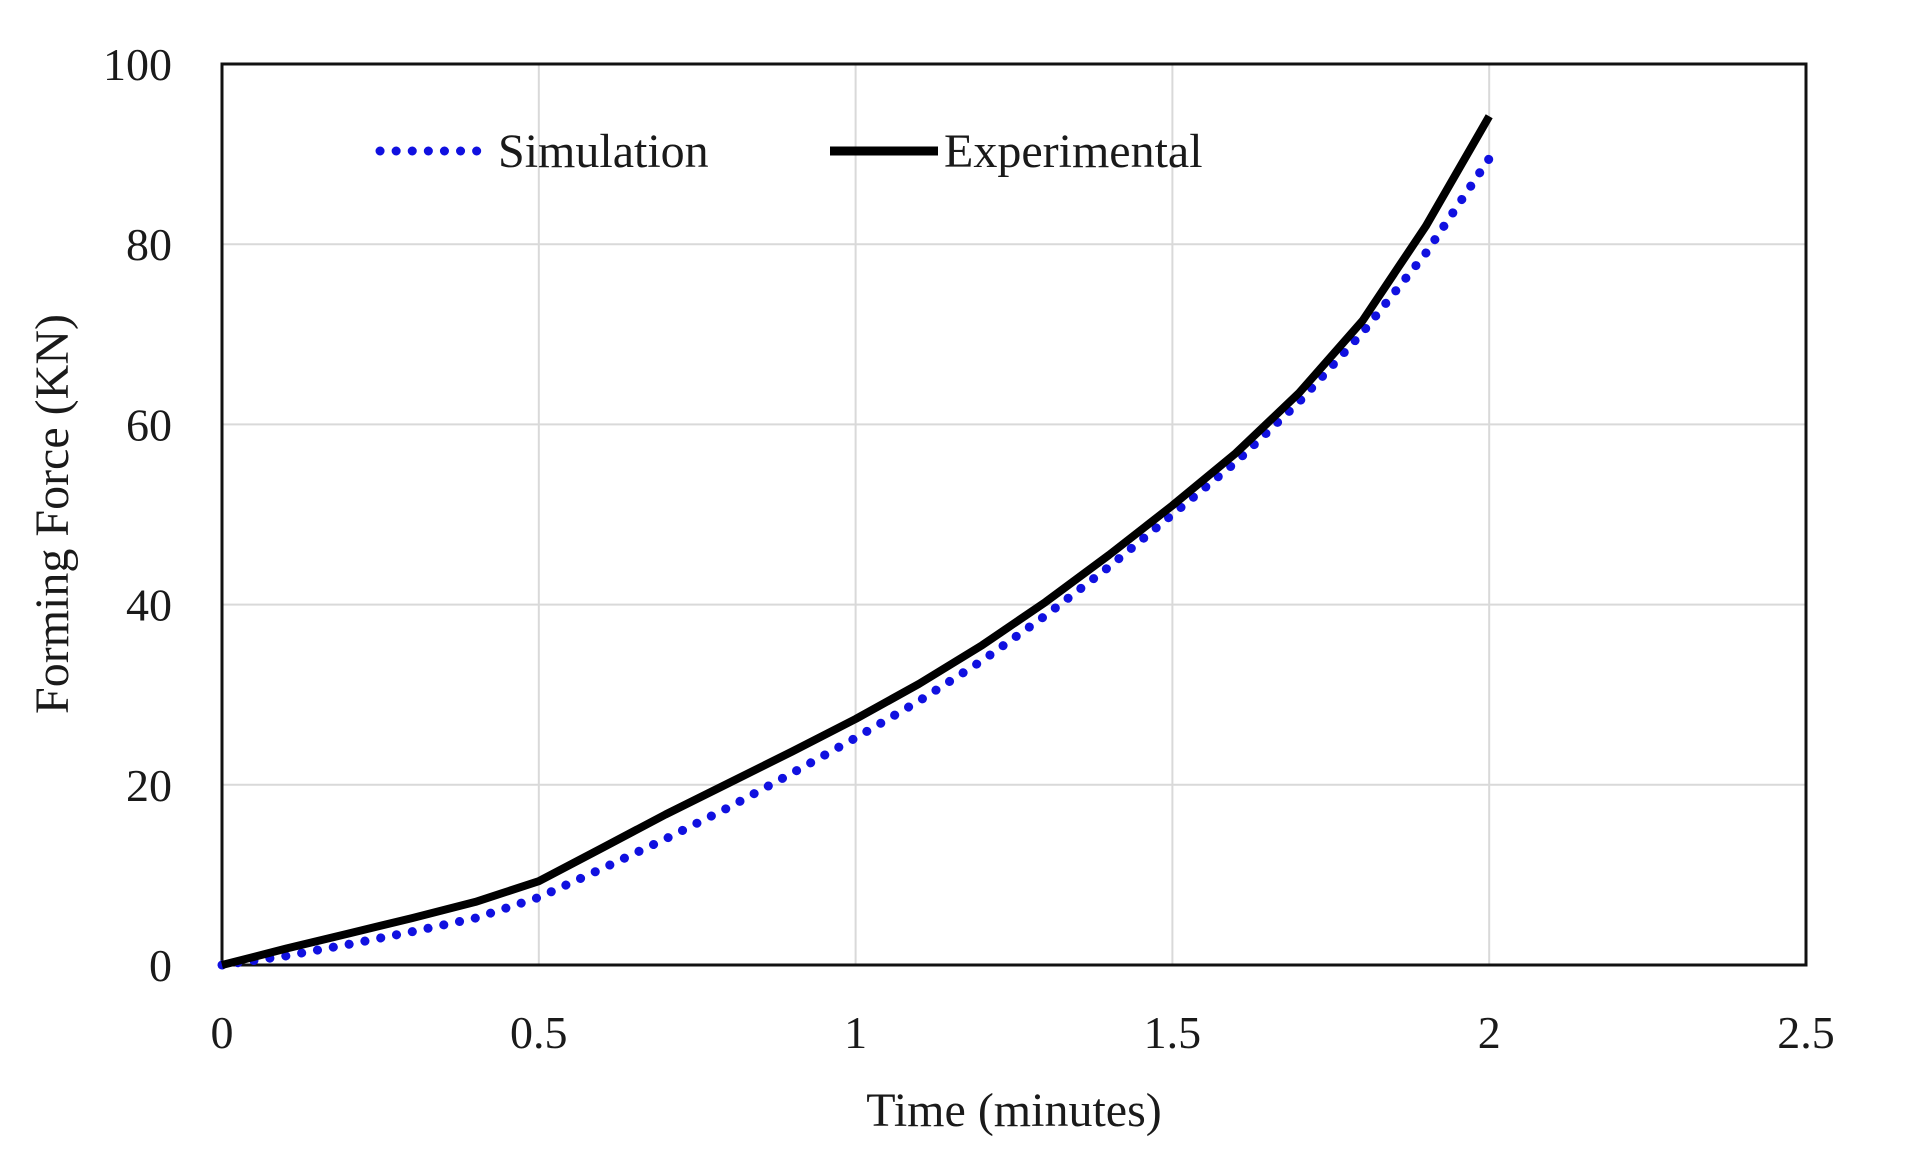  I want to click on legend: Simulation Experimental, so click(789, 151).